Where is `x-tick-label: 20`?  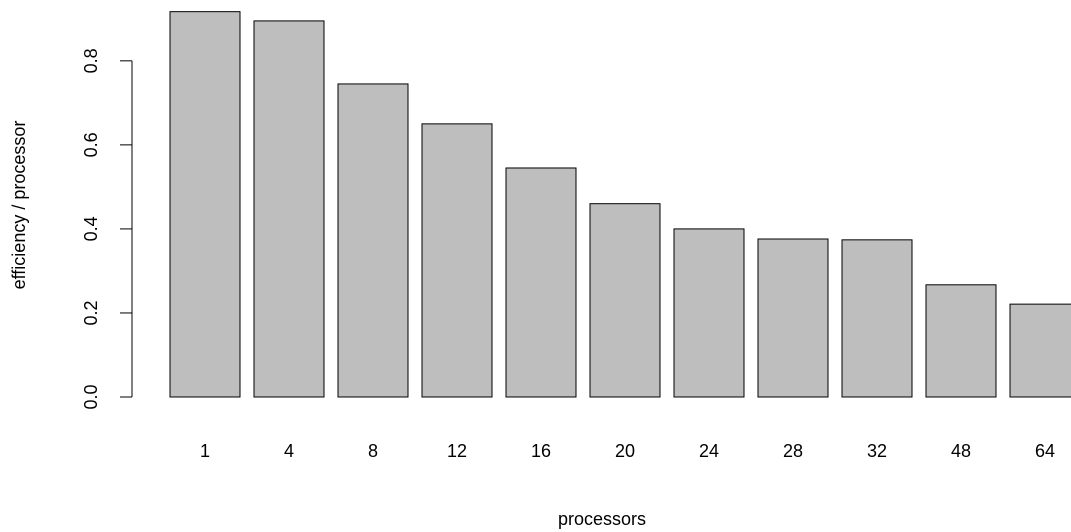
x-tick-label: 20 is located at coordinates (625, 451).